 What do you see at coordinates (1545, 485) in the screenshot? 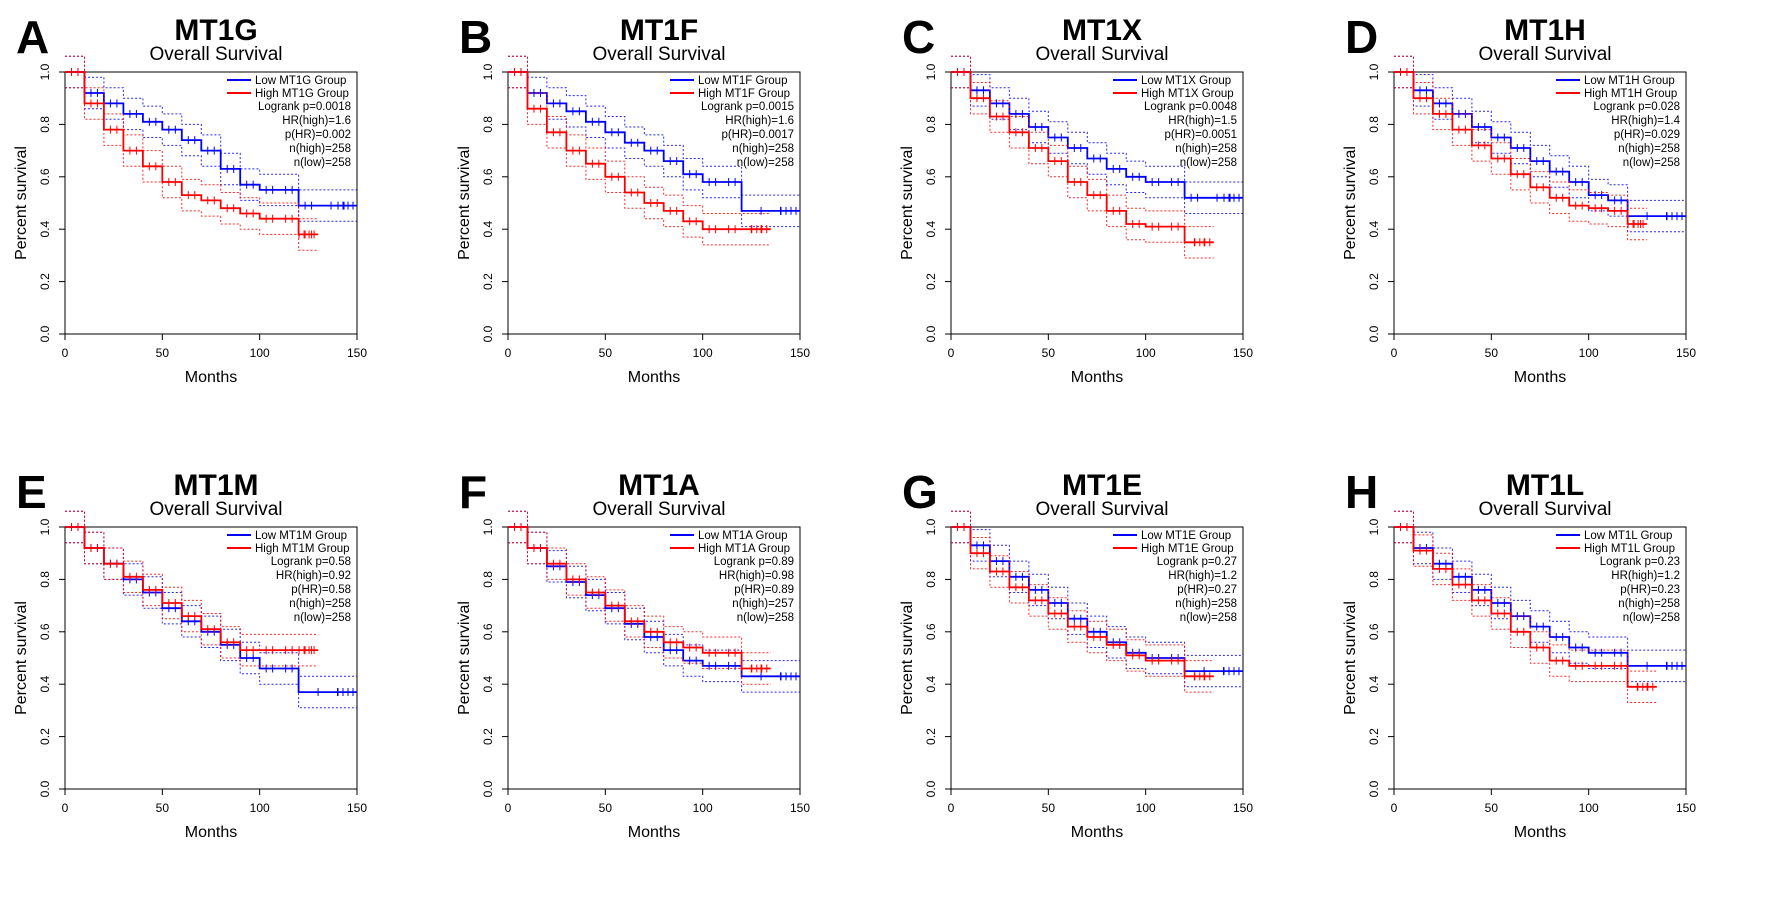
I see `panel-title: MT1L` at bounding box center [1545, 485].